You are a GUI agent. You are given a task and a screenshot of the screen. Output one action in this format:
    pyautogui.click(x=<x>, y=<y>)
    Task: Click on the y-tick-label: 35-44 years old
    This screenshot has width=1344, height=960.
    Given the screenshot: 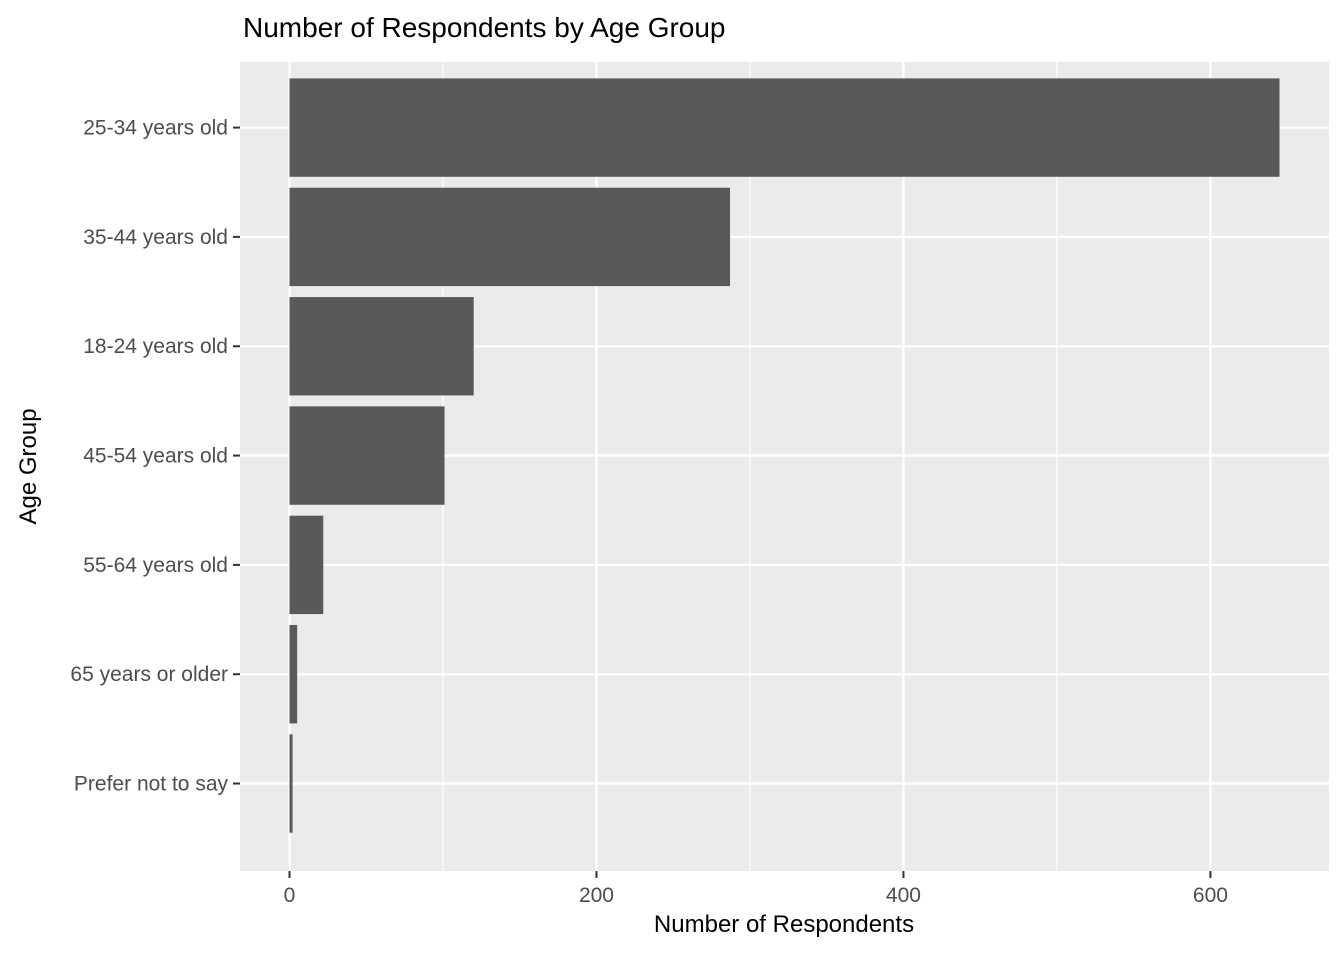 What is the action you would take?
    pyautogui.click(x=155, y=237)
    